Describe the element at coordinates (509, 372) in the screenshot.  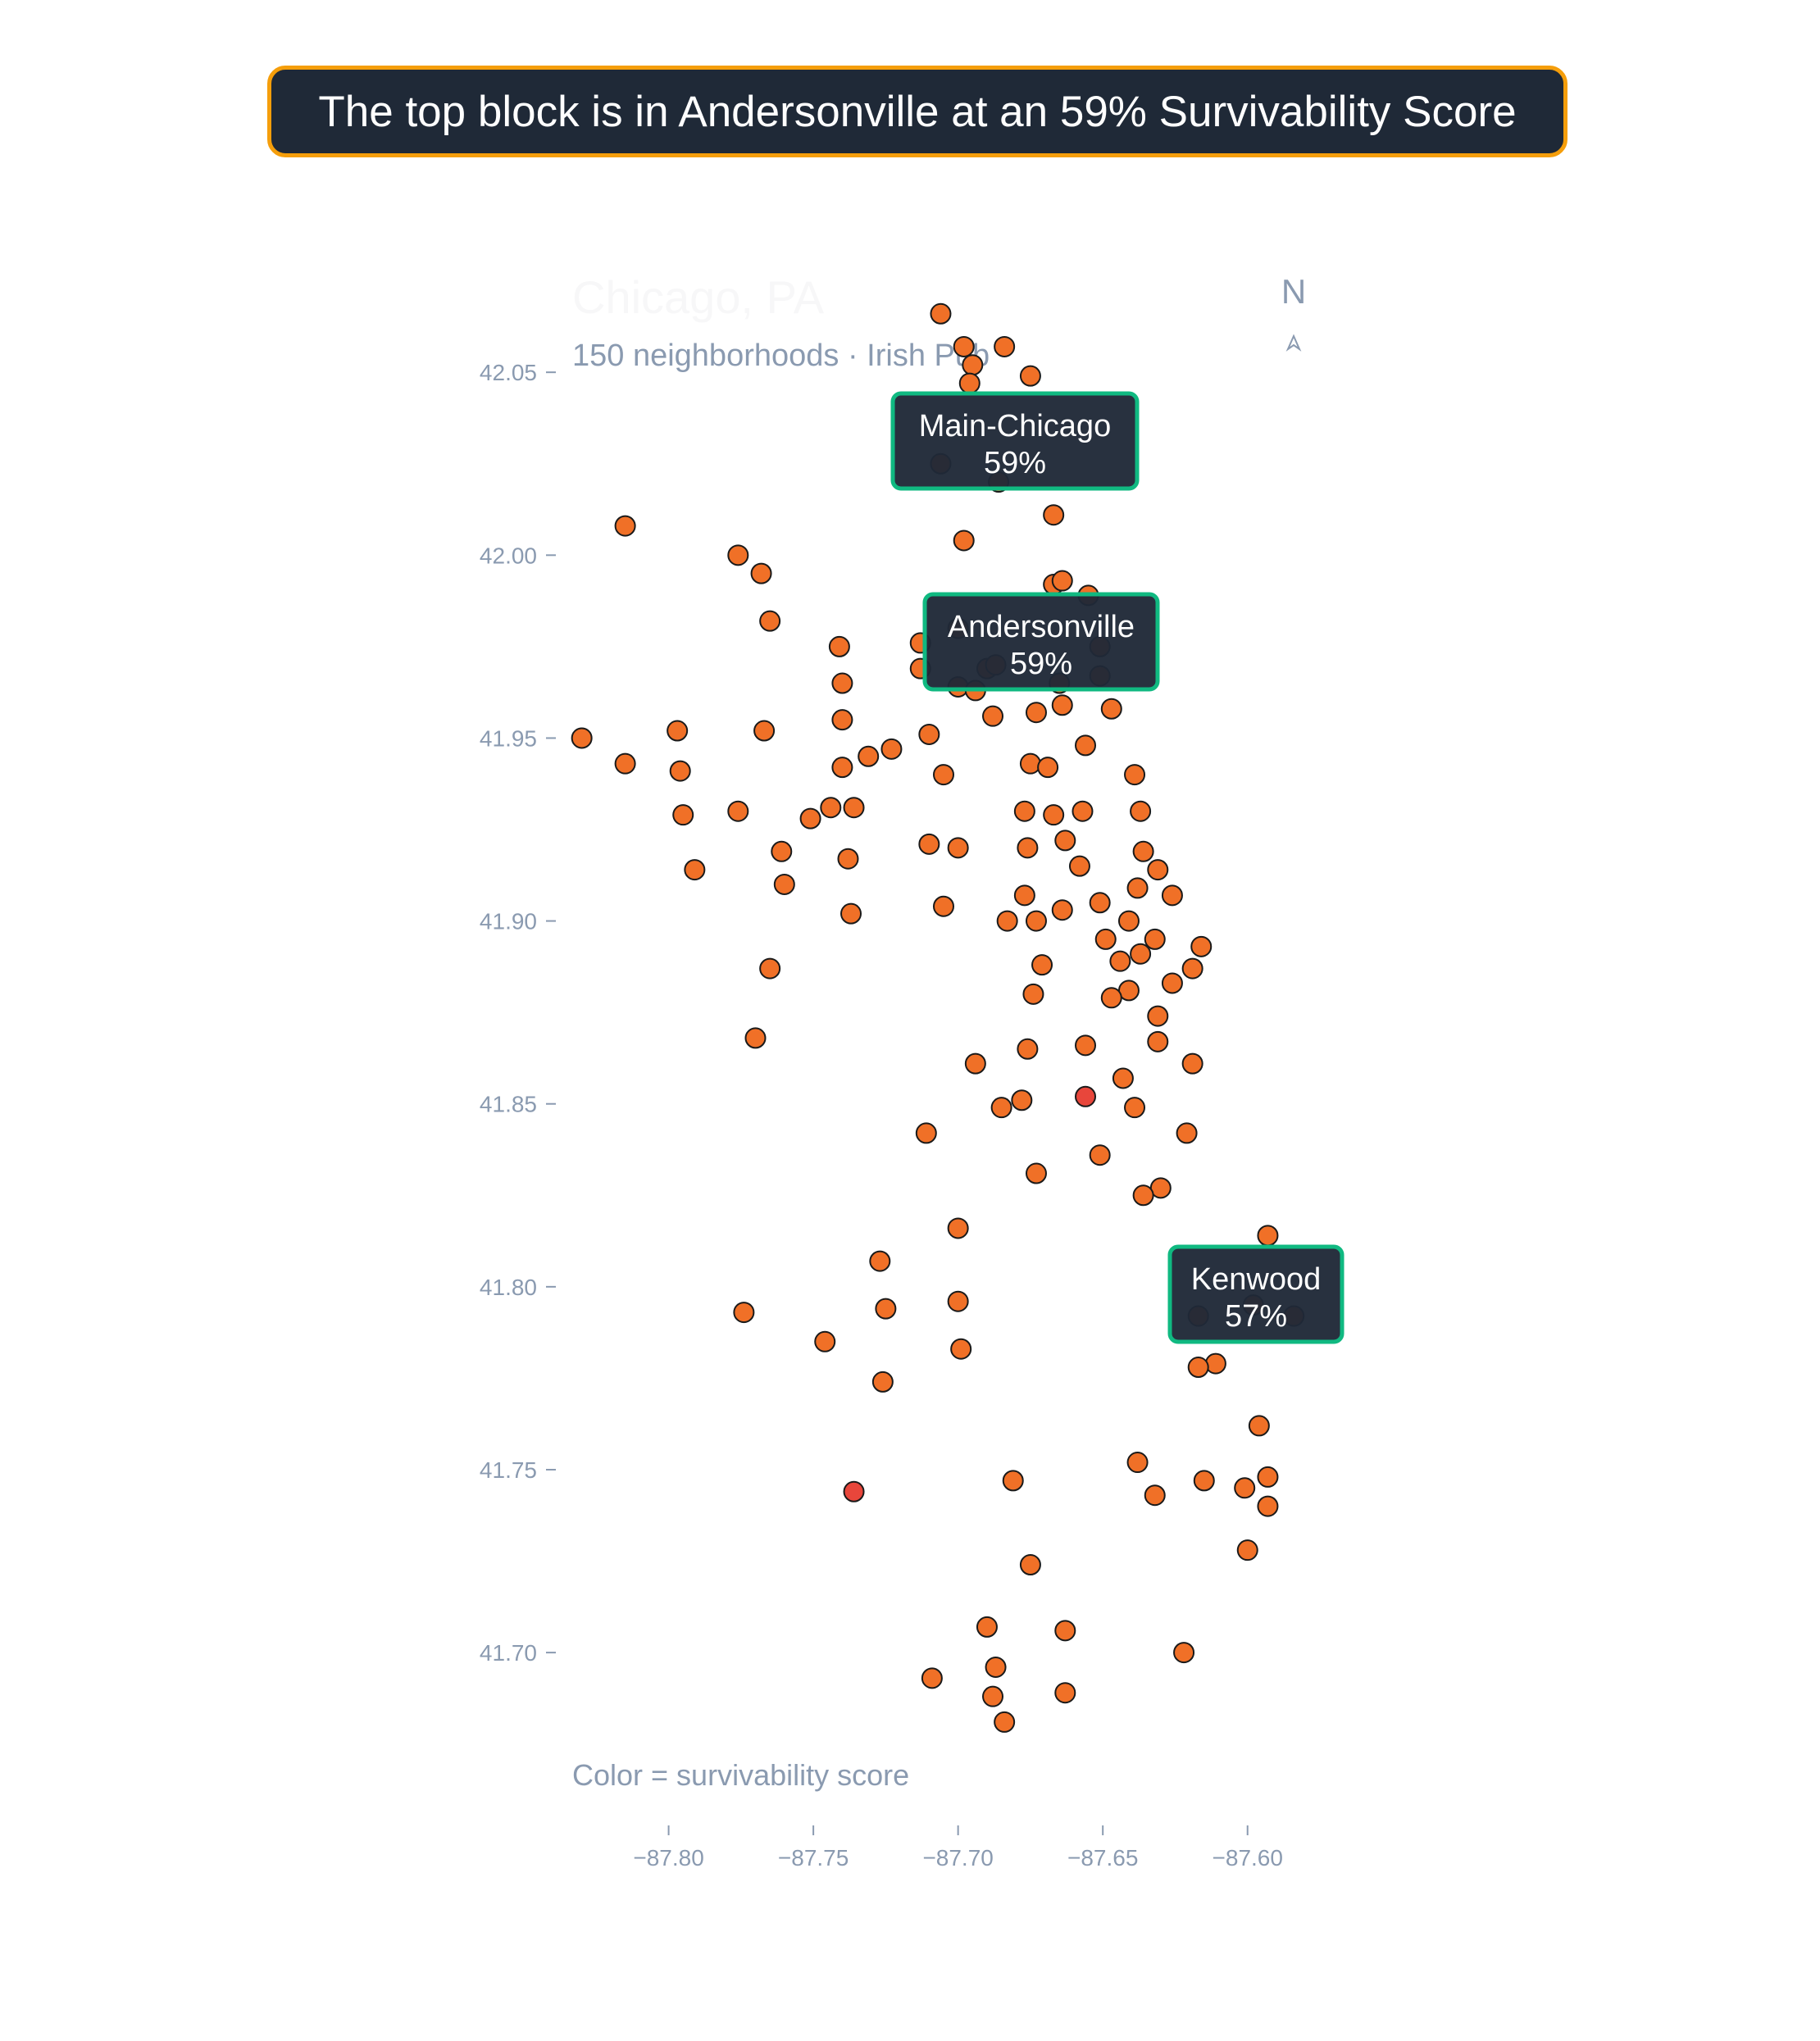
I see `y-tick-label: 42.05` at that location.